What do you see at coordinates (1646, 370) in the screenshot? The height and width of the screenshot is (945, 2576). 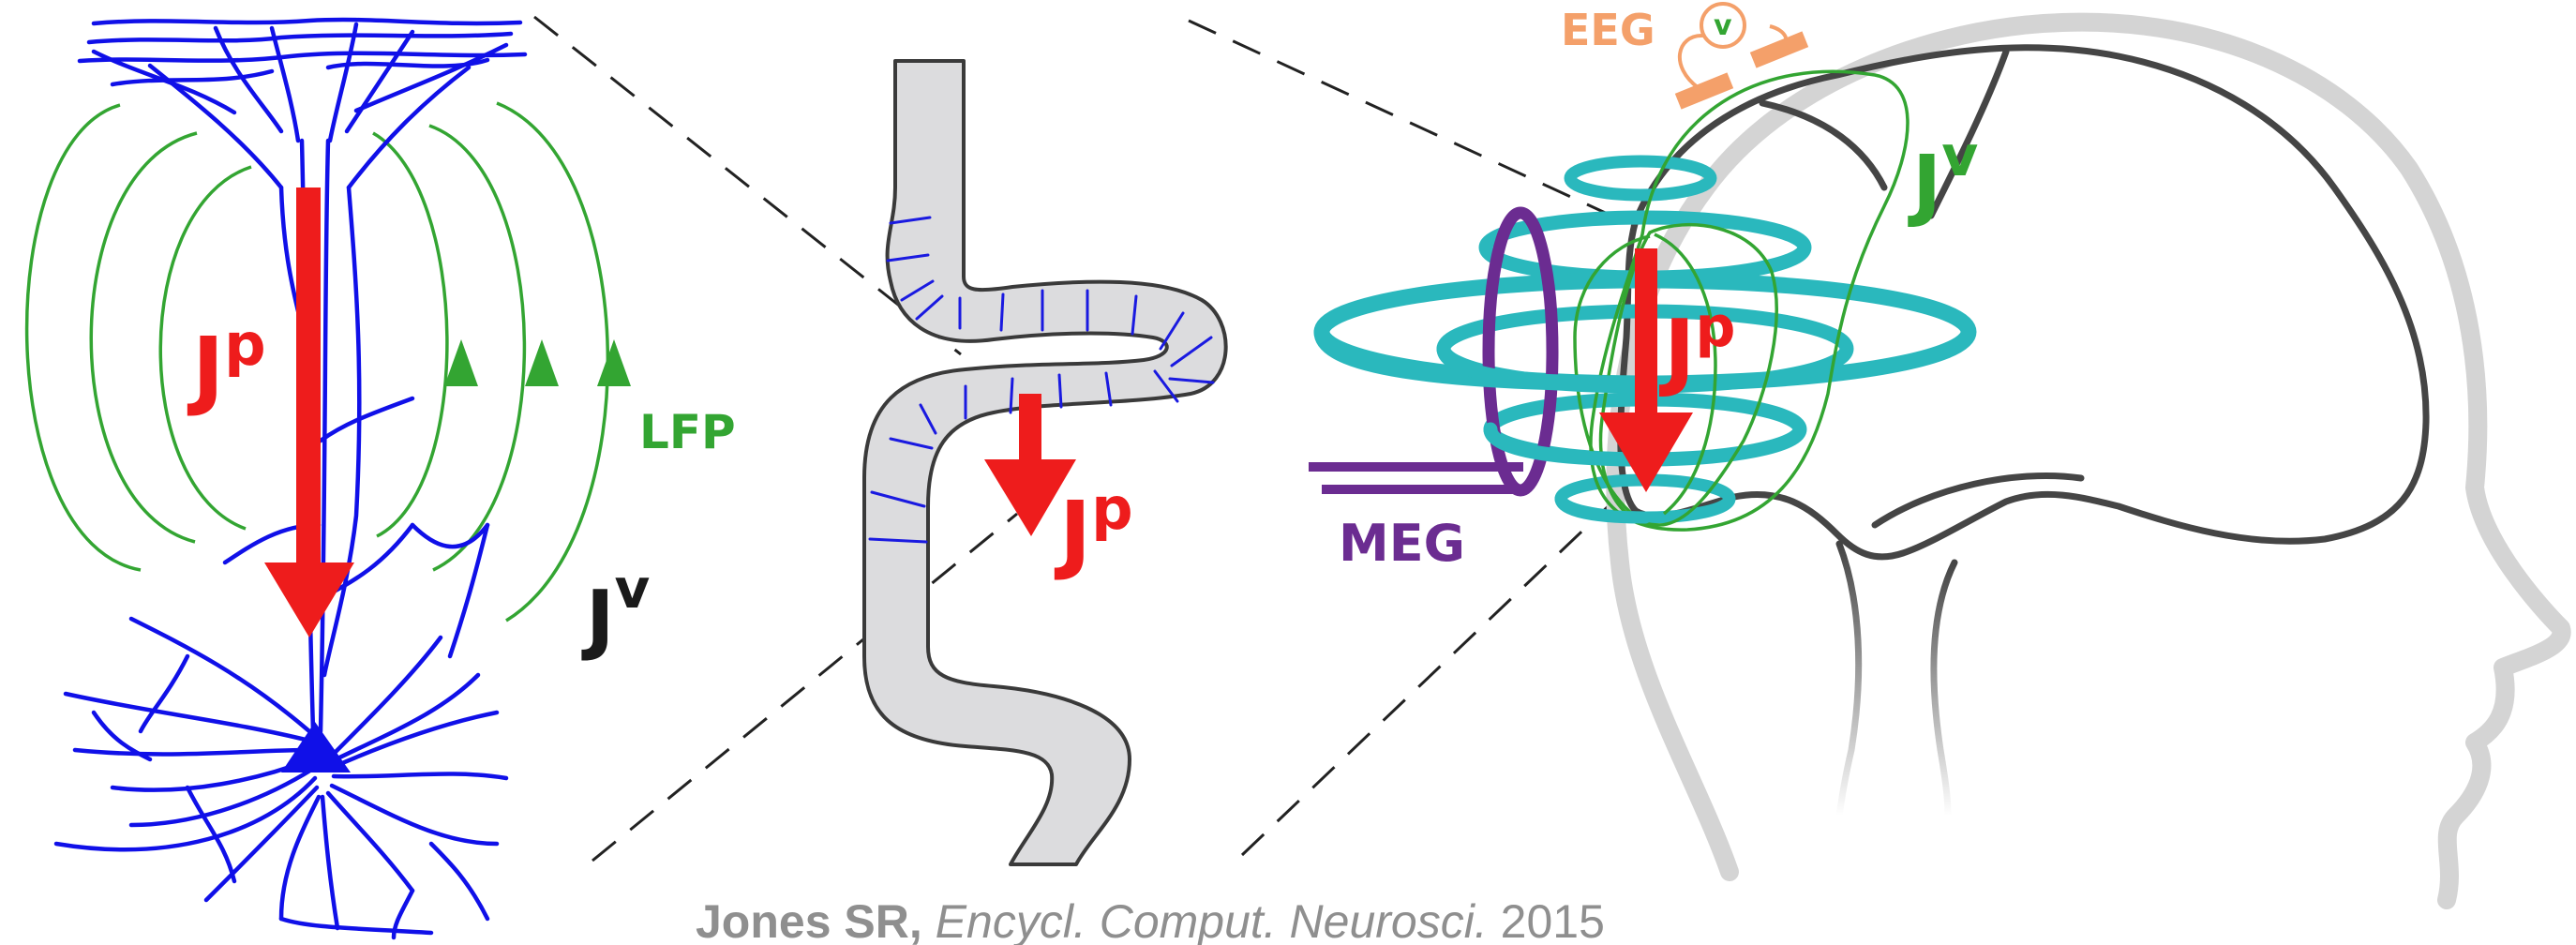 I see `jp-arrow-head` at bounding box center [1646, 370].